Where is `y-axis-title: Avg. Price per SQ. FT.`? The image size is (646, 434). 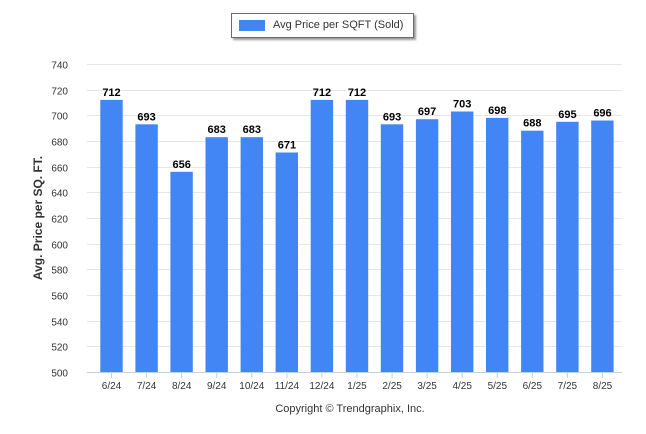
y-axis-title: Avg. Price per SQ. FT. is located at coordinates (38, 218).